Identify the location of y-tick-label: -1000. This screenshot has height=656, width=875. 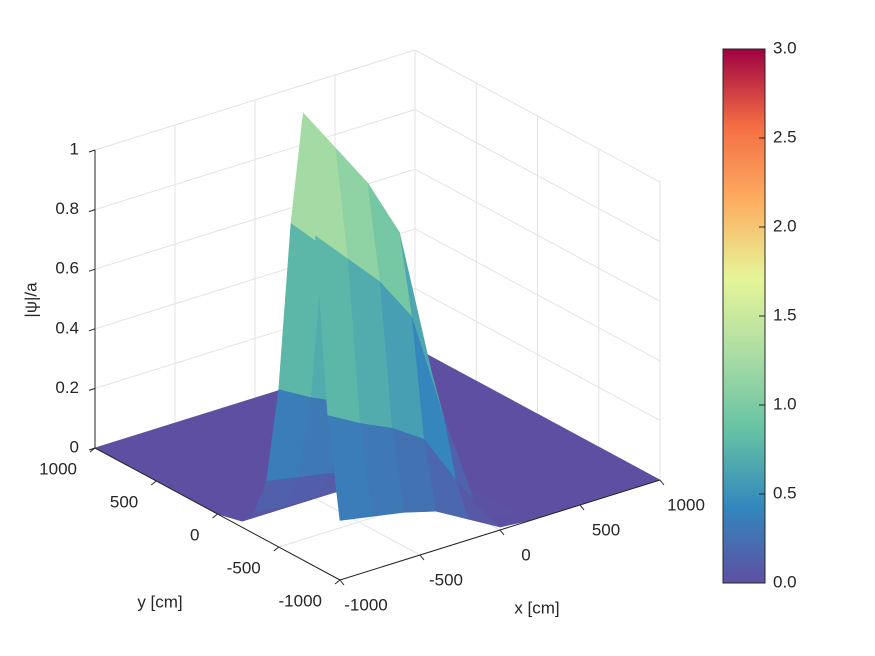
(300, 600).